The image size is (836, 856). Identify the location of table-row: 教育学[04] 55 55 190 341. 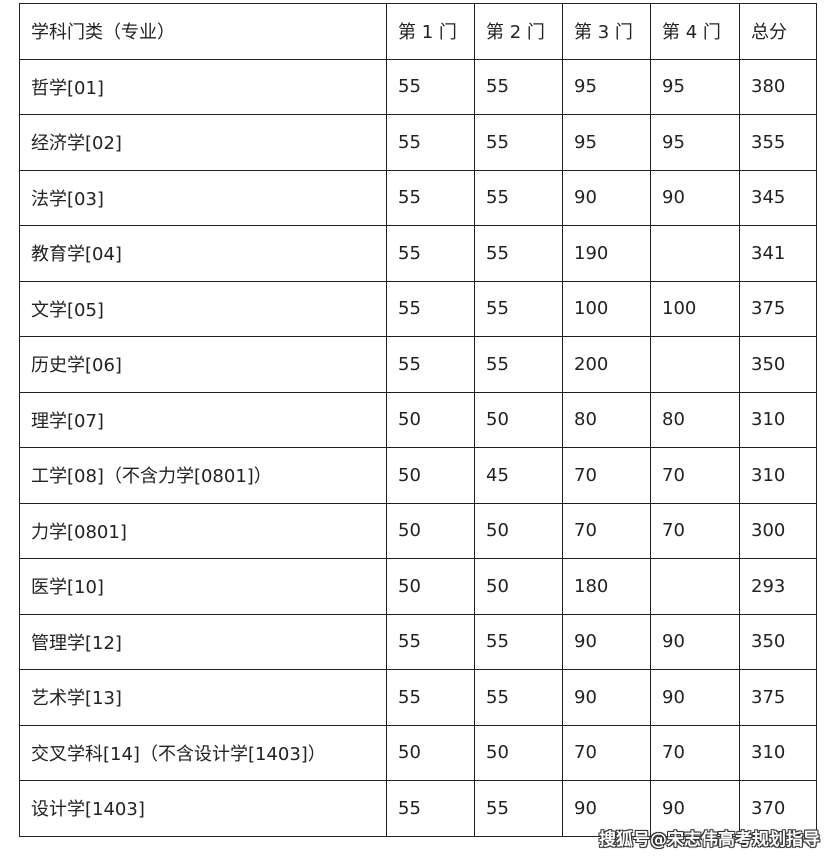
(418, 253).